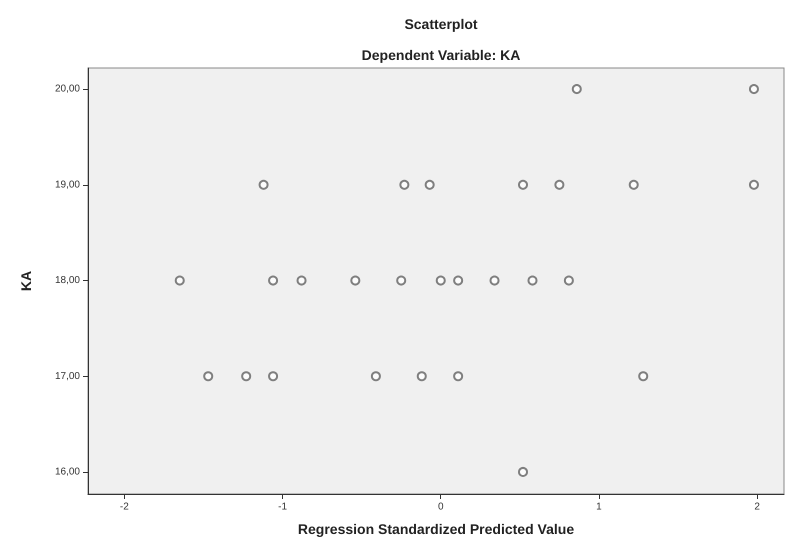 Image resolution: width=786 pixels, height=546 pixels. What do you see at coordinates (441, 507) in the screenshot?
I see `x-tick-label: 0` at bounding box center [441, 507].